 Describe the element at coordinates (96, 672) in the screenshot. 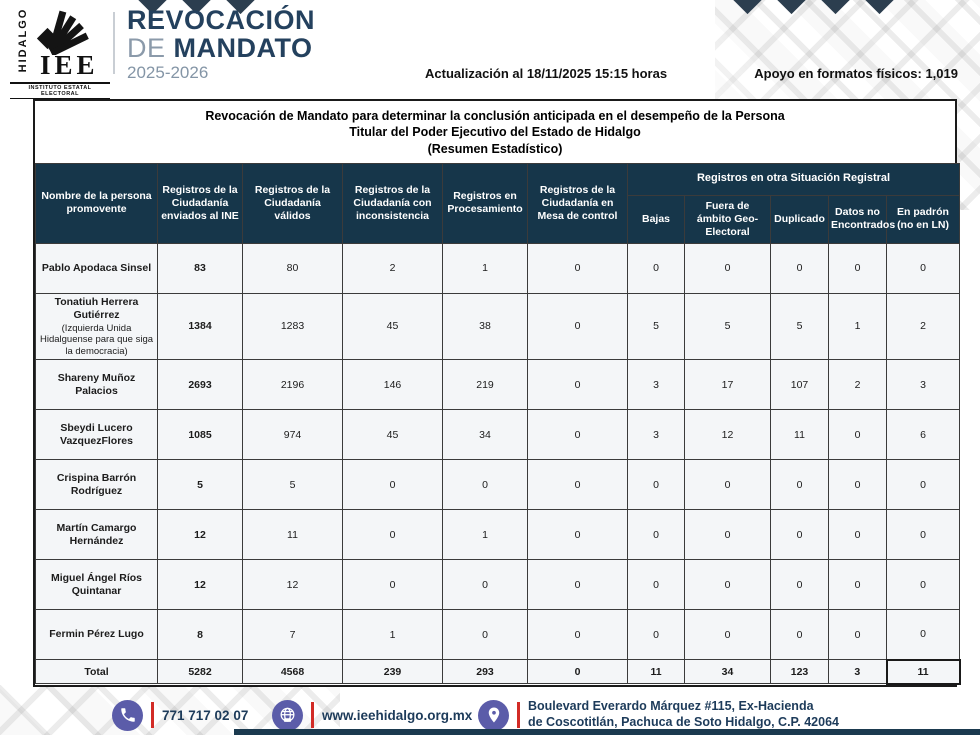

I see `total-label-cell: Total` at that location.